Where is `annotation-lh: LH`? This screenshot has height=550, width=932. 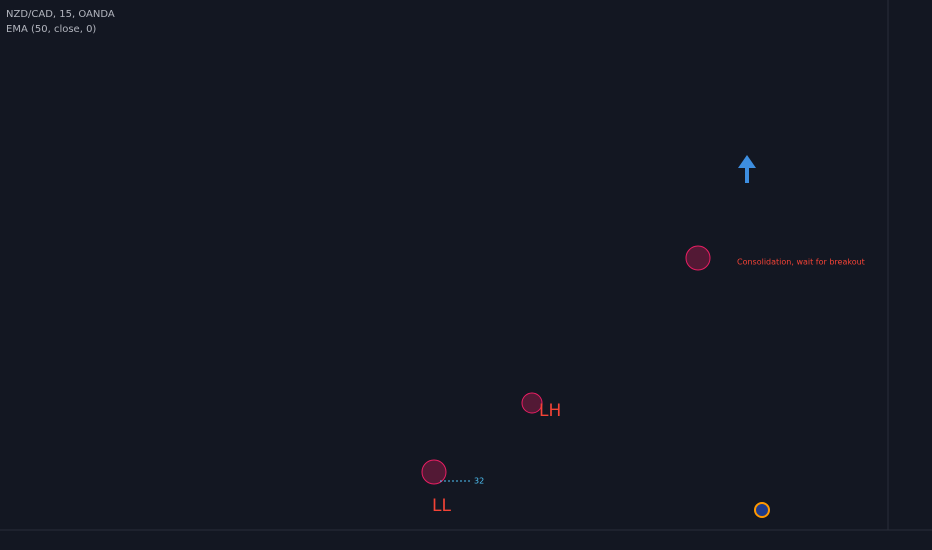
annotation-lh: LH is located at coordinates (550, 411).